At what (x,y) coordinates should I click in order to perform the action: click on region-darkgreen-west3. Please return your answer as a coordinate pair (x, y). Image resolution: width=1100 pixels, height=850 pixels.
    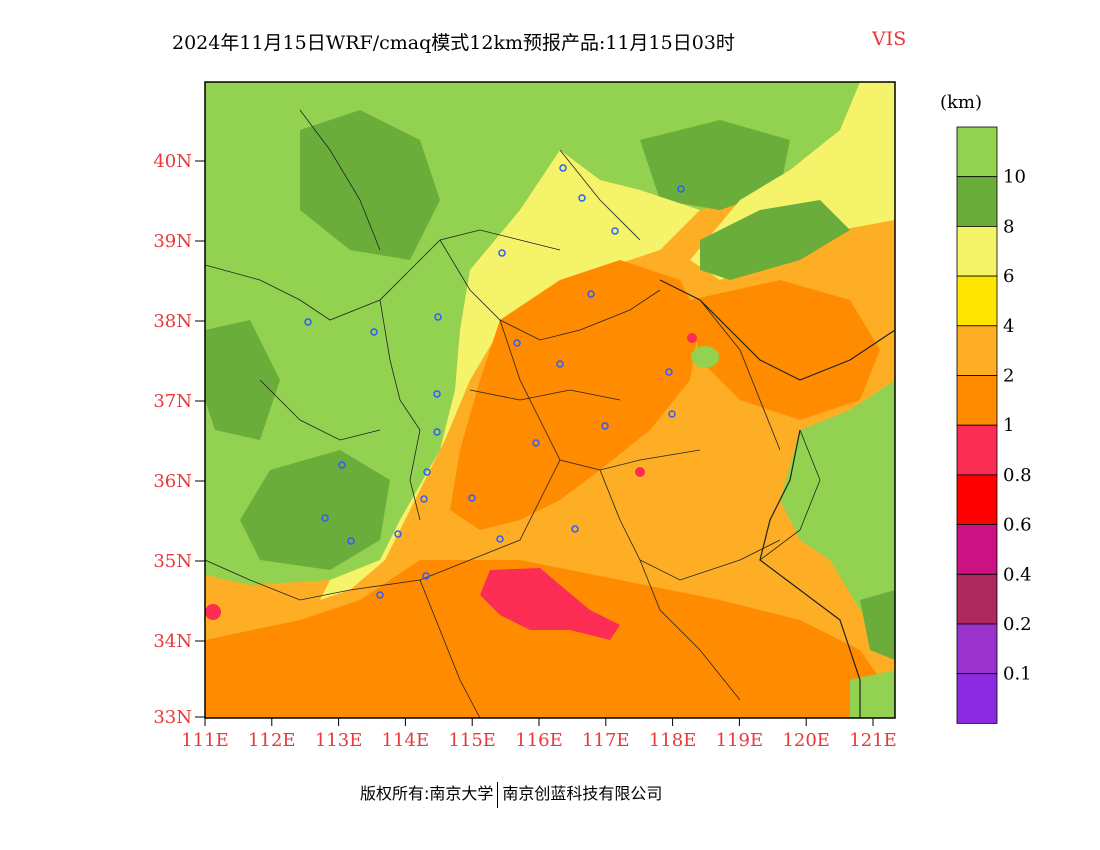
    Looking at the image, I should click on (242, 380).